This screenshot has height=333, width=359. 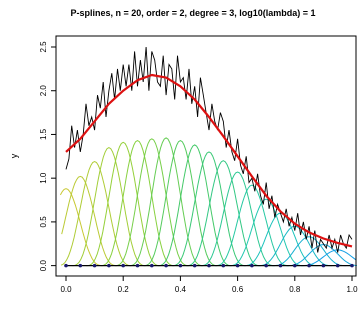 I want to click on y-tick-label: 2.5, so click(x=43, y=47).